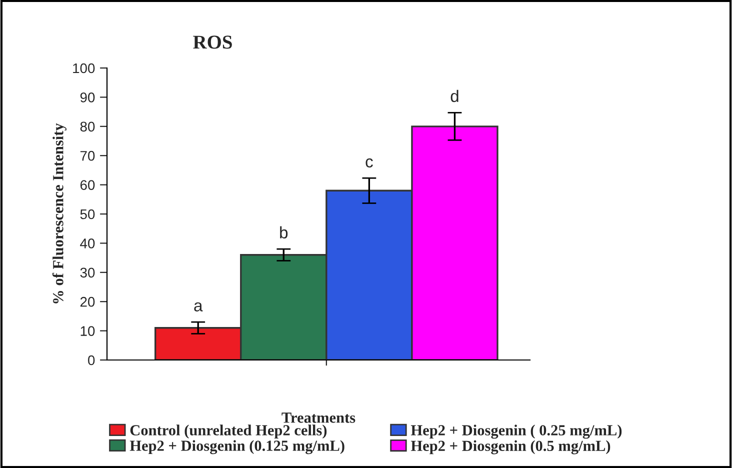  Describe the element at coordinates (212, 42) in the screenshot. I see `chart-title: ROS` at that location.